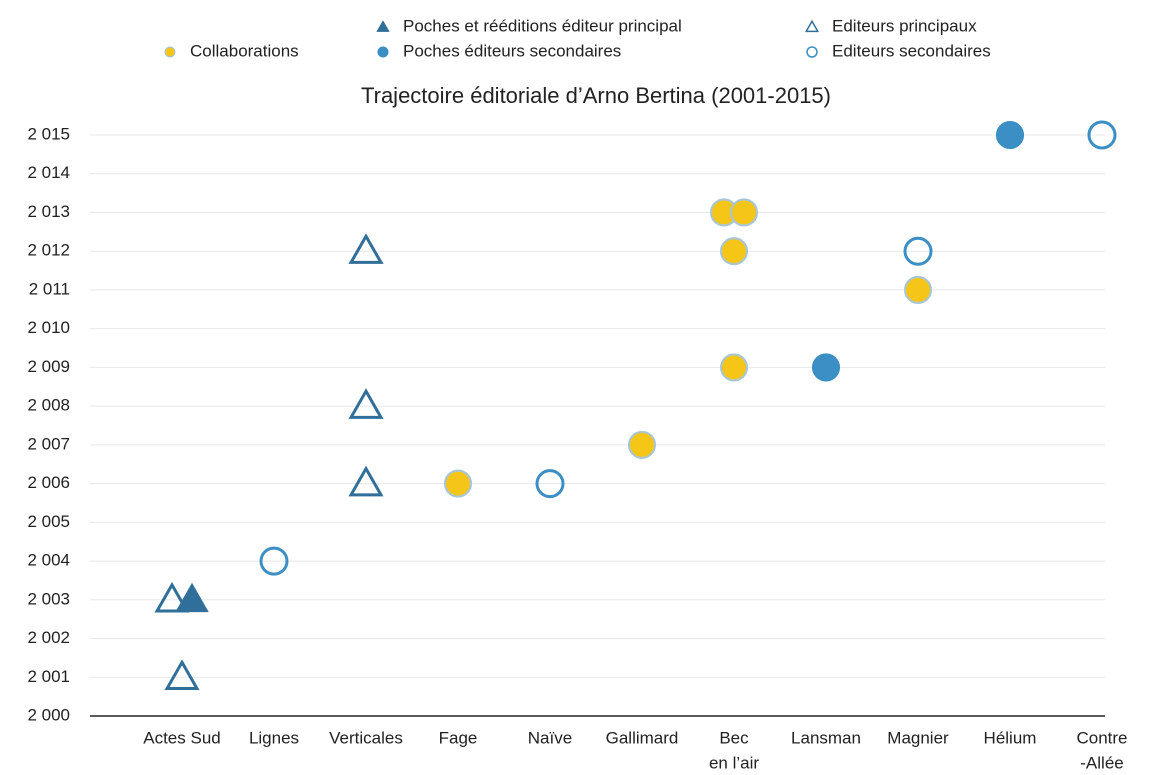 The width and height of the screenshot is (1151, 775). What do you see at coordinates (48, 366) in the screenshot?
I see `y-tick-label: 2 009` at bounding box center [48, 366].